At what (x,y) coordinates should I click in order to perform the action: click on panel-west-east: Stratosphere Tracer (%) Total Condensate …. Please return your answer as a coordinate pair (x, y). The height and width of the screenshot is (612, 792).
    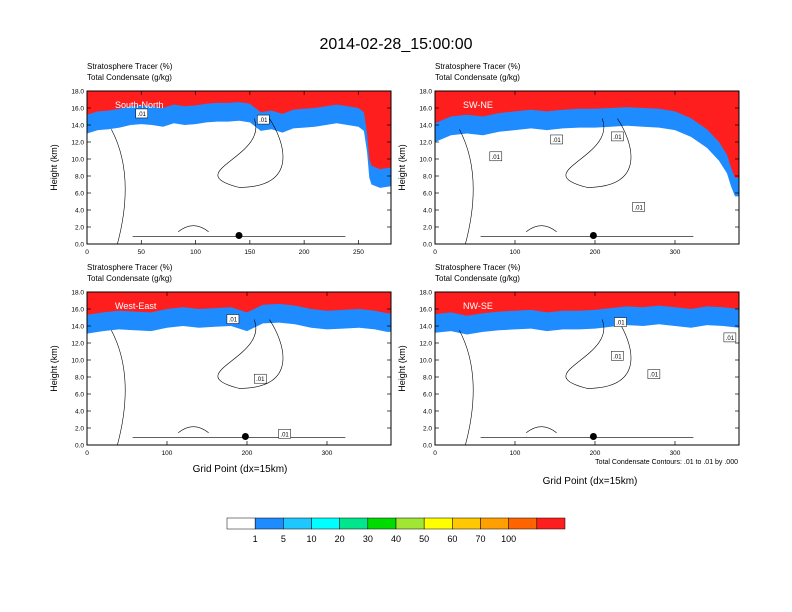
    Looking at the image, I should click on (220, 360).